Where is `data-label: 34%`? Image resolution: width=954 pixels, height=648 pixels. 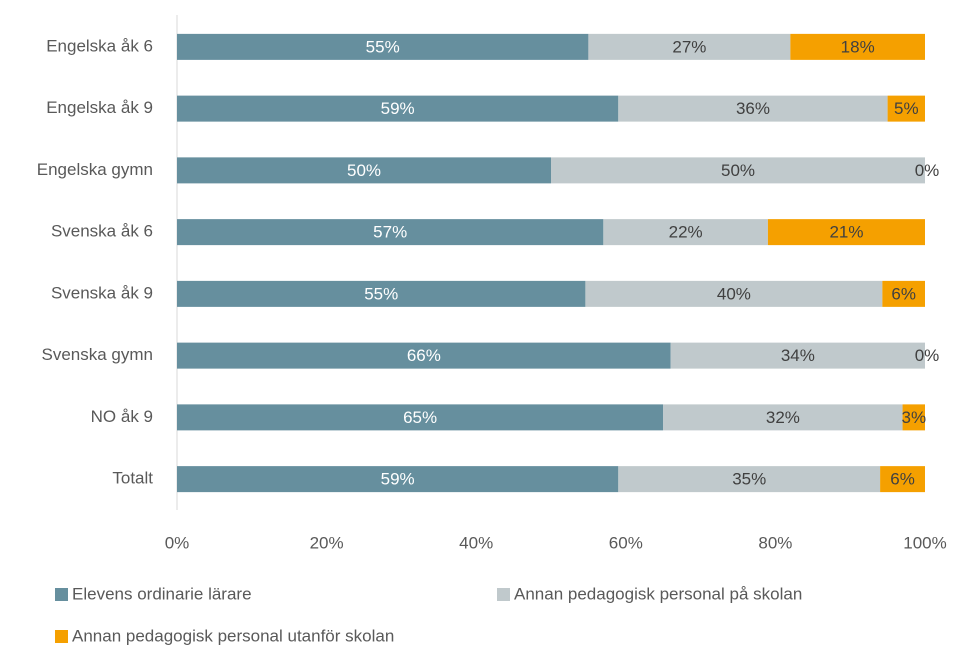
data-label: 34% is located at coordinates (798, 355).